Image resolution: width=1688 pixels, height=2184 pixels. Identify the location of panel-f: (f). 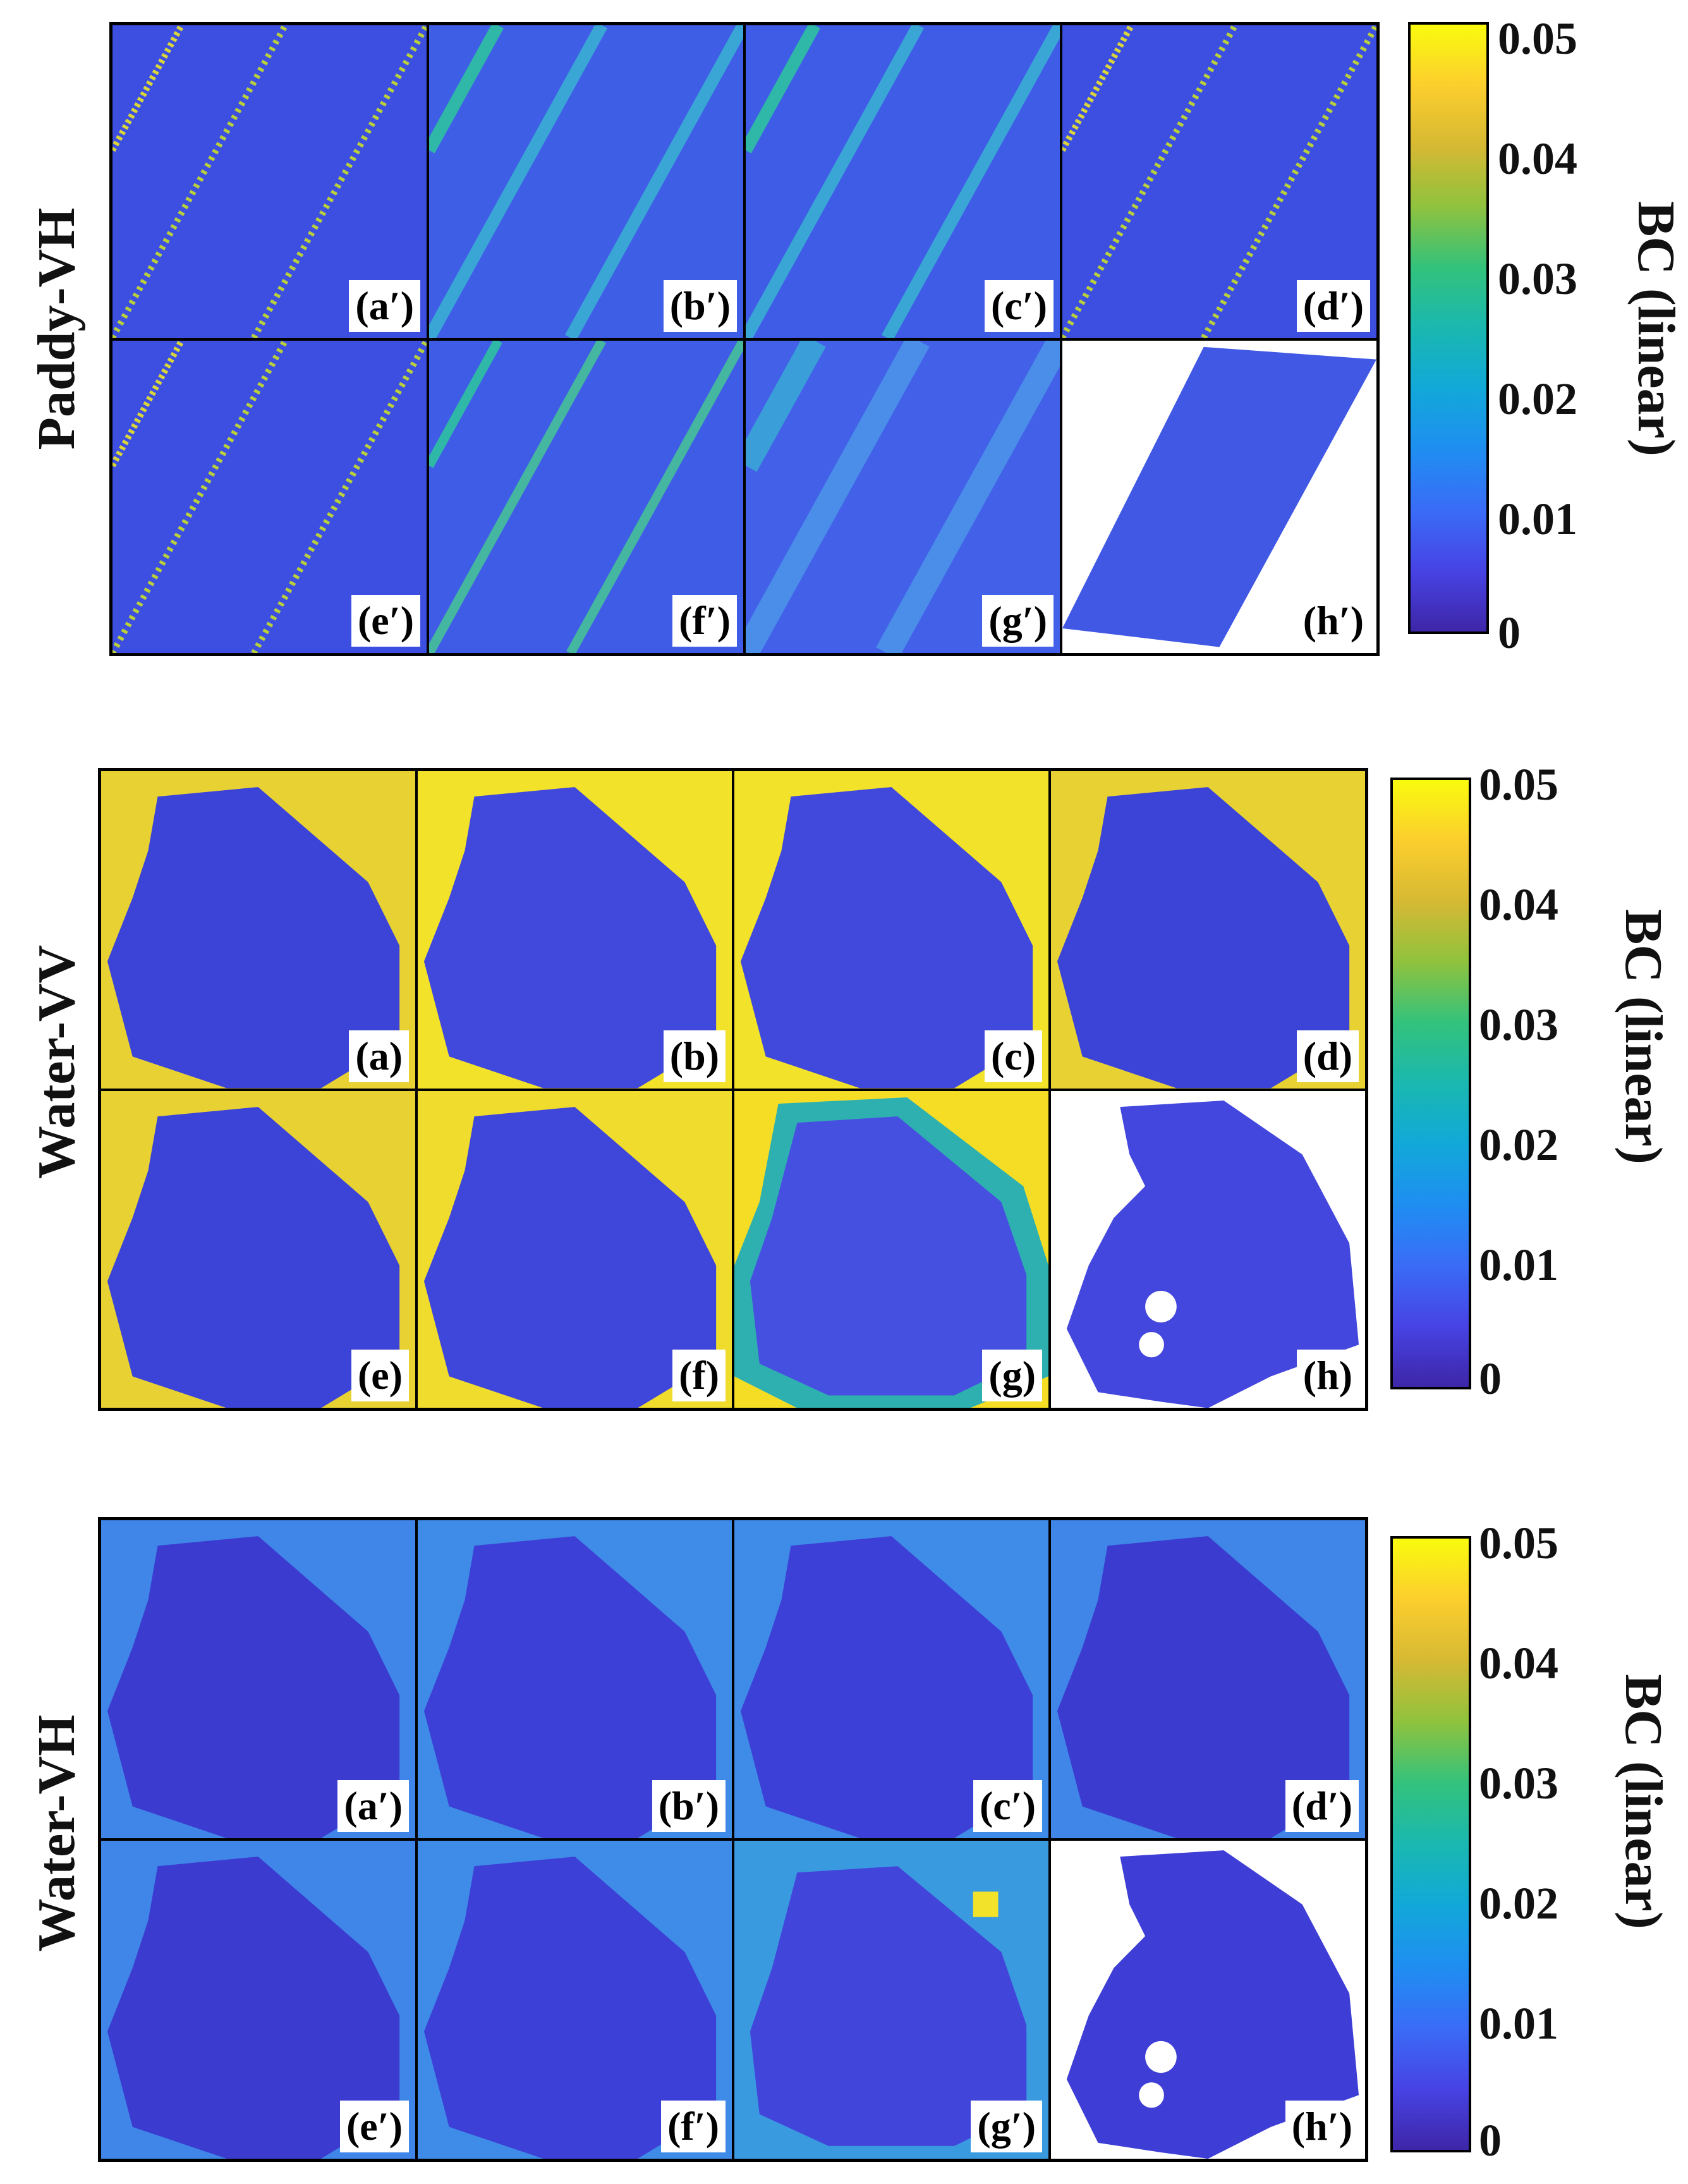
(575, 1249).